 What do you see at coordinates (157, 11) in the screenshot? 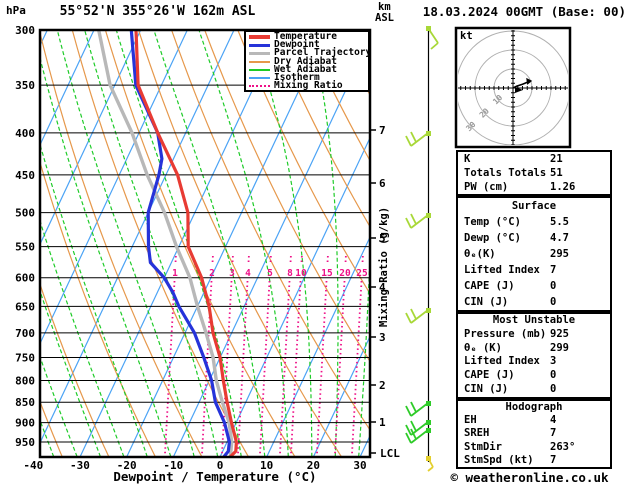
I see `page-title: 55°52'N 355°26'W 162m ASL` at bounding box center [157, 11].